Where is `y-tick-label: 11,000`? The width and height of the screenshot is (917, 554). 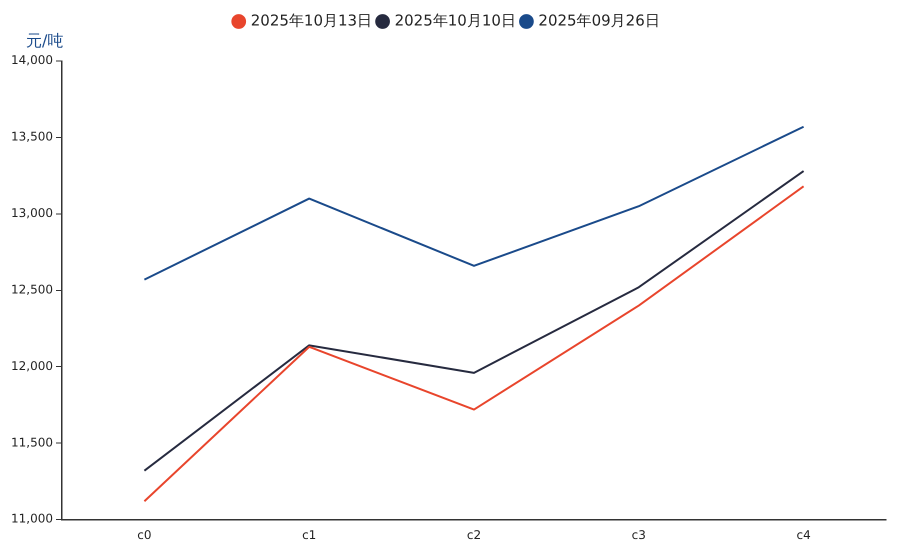 y-tick-label: 11,000 is located at coordinates (31, 519).